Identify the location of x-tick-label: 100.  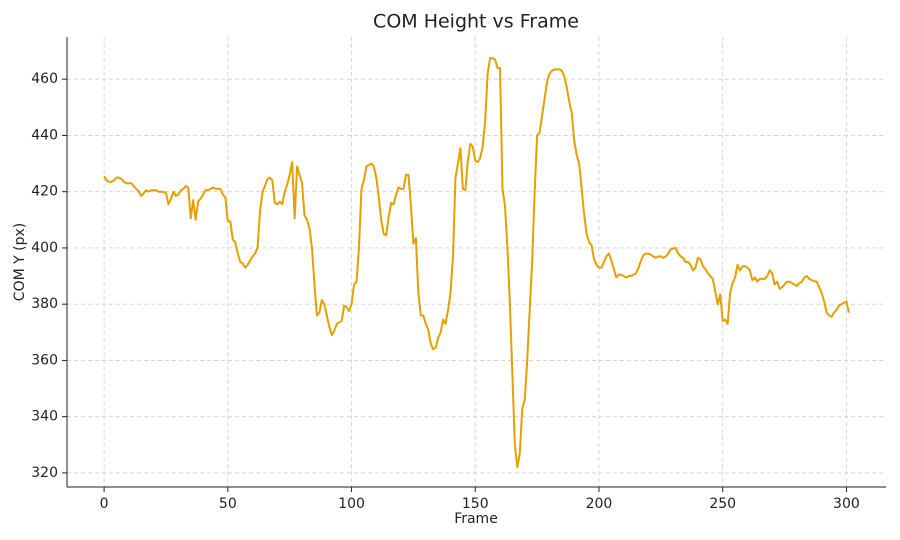
(351, 504).